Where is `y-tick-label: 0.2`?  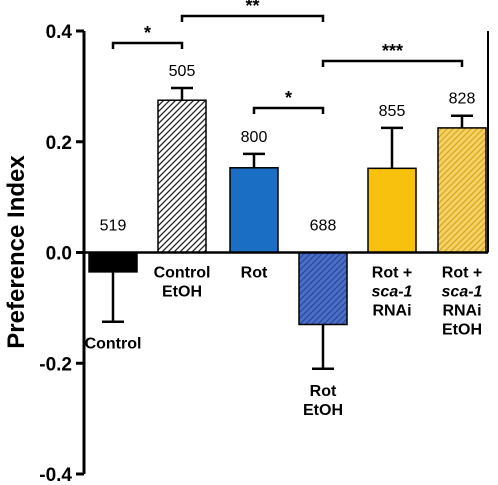
y-tick-label: 0.2 is located at coordinates (59, 143).